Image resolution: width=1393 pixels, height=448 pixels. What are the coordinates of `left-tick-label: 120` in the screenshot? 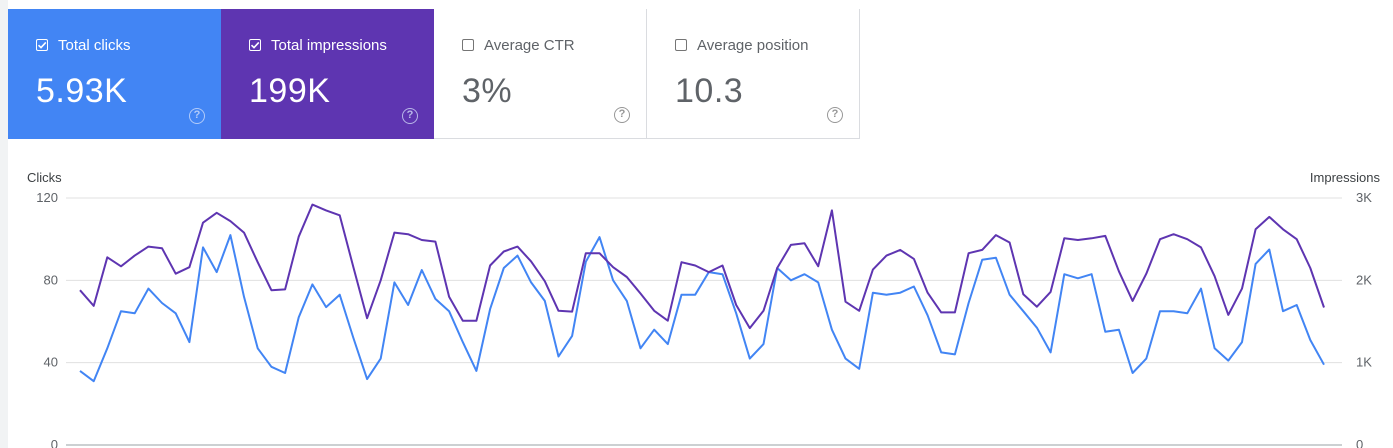 It's located at (47, 197).